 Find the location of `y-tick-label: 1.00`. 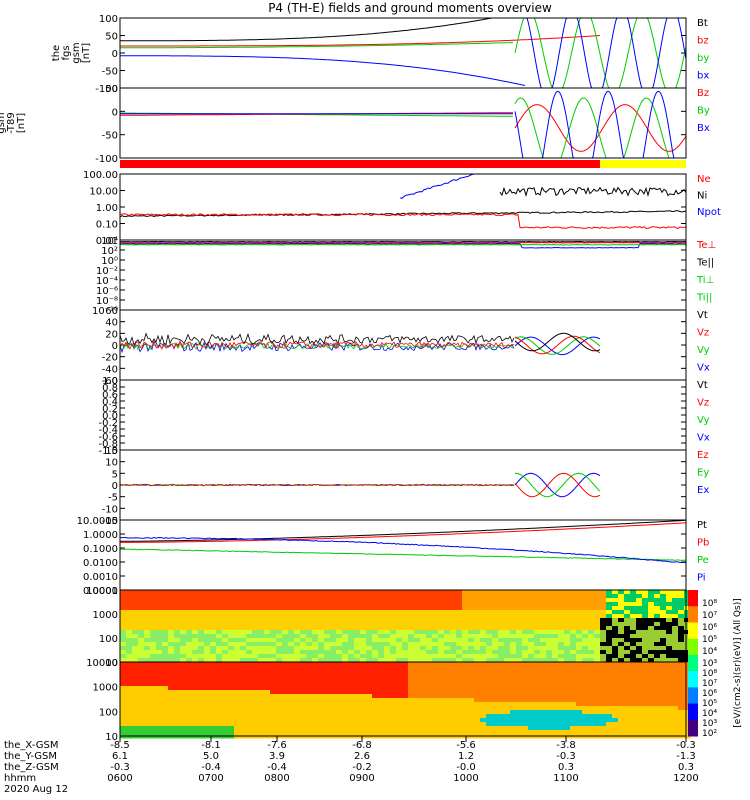

y-tick-label: 1.00 is located at coordinates (107, 208).